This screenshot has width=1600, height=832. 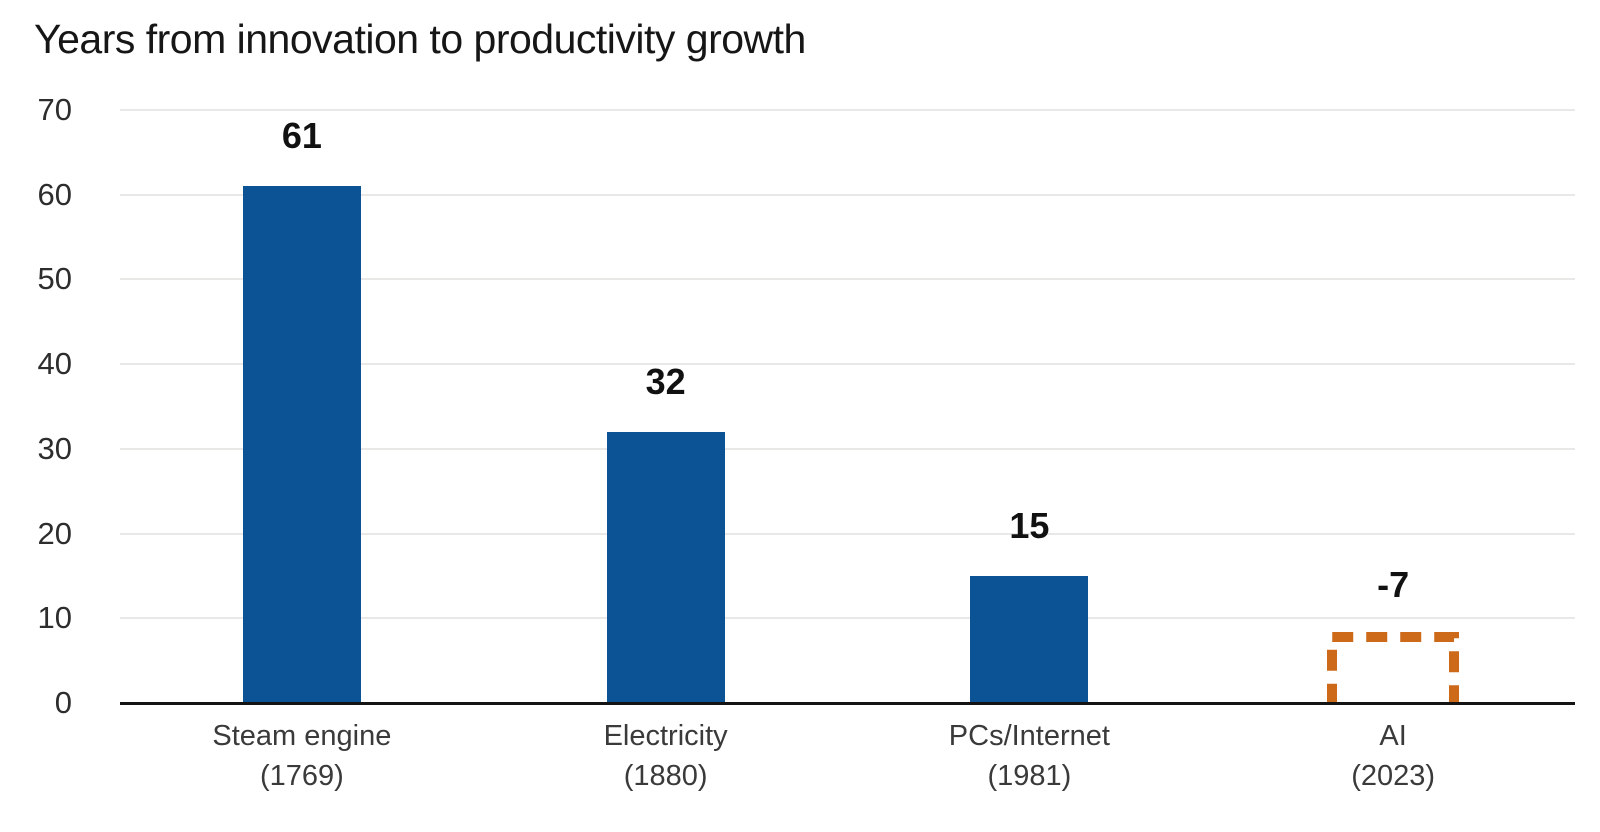 What do you see at coordinates (54, 533) in the screenshot?
I see `y-tick-label: 20` at bounding box center [54, 533].